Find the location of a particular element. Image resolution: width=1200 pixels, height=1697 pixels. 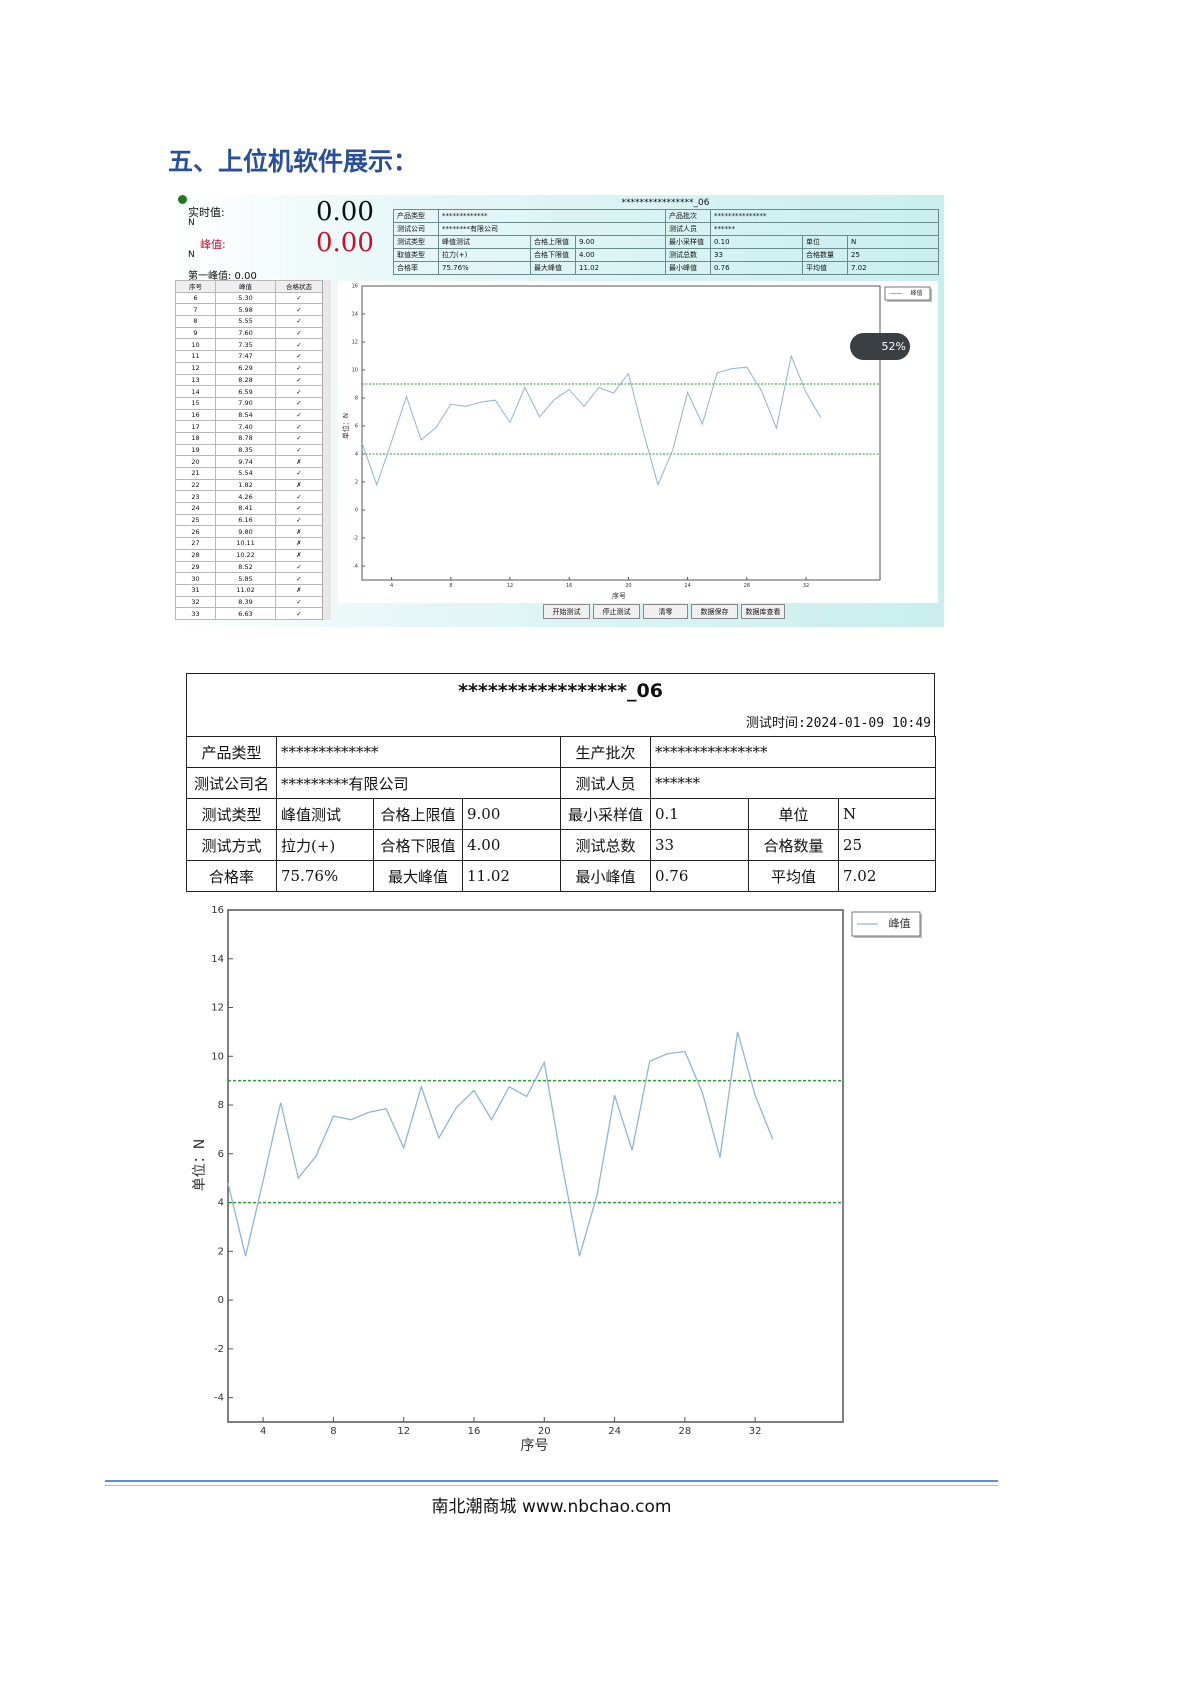

footer-rule is located at coordinates (551, 1483).